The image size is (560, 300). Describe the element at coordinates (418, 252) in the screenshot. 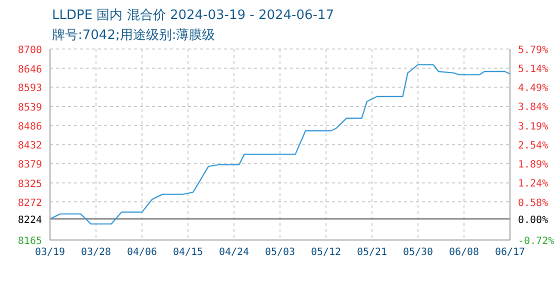

I see `x-tick-label: 05/30` at that location.